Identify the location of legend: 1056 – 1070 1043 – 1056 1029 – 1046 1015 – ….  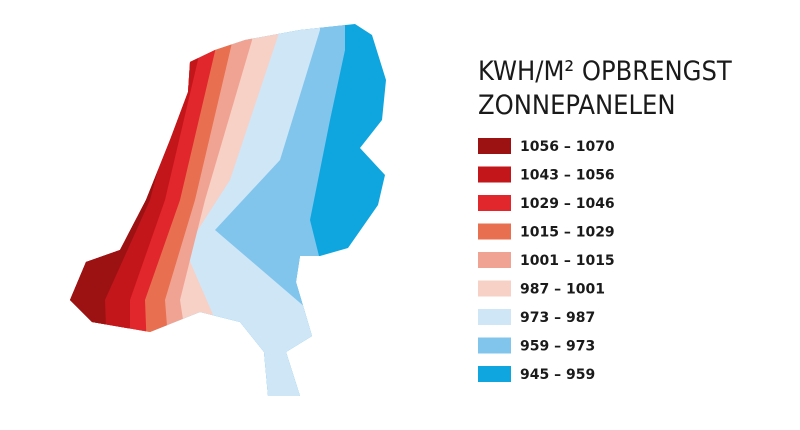
(546, 260).